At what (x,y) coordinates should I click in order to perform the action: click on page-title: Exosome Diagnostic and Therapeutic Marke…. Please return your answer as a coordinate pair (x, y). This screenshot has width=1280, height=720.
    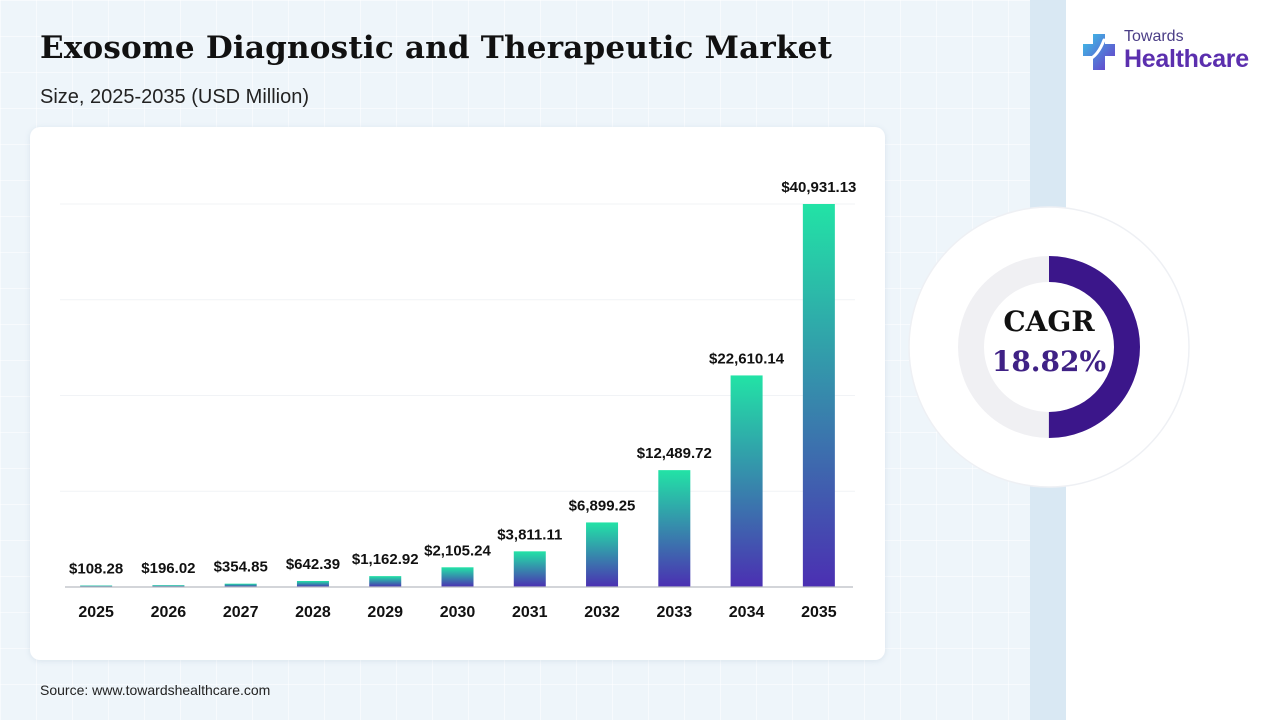
    Looking at the image, I should click on (436, 48).